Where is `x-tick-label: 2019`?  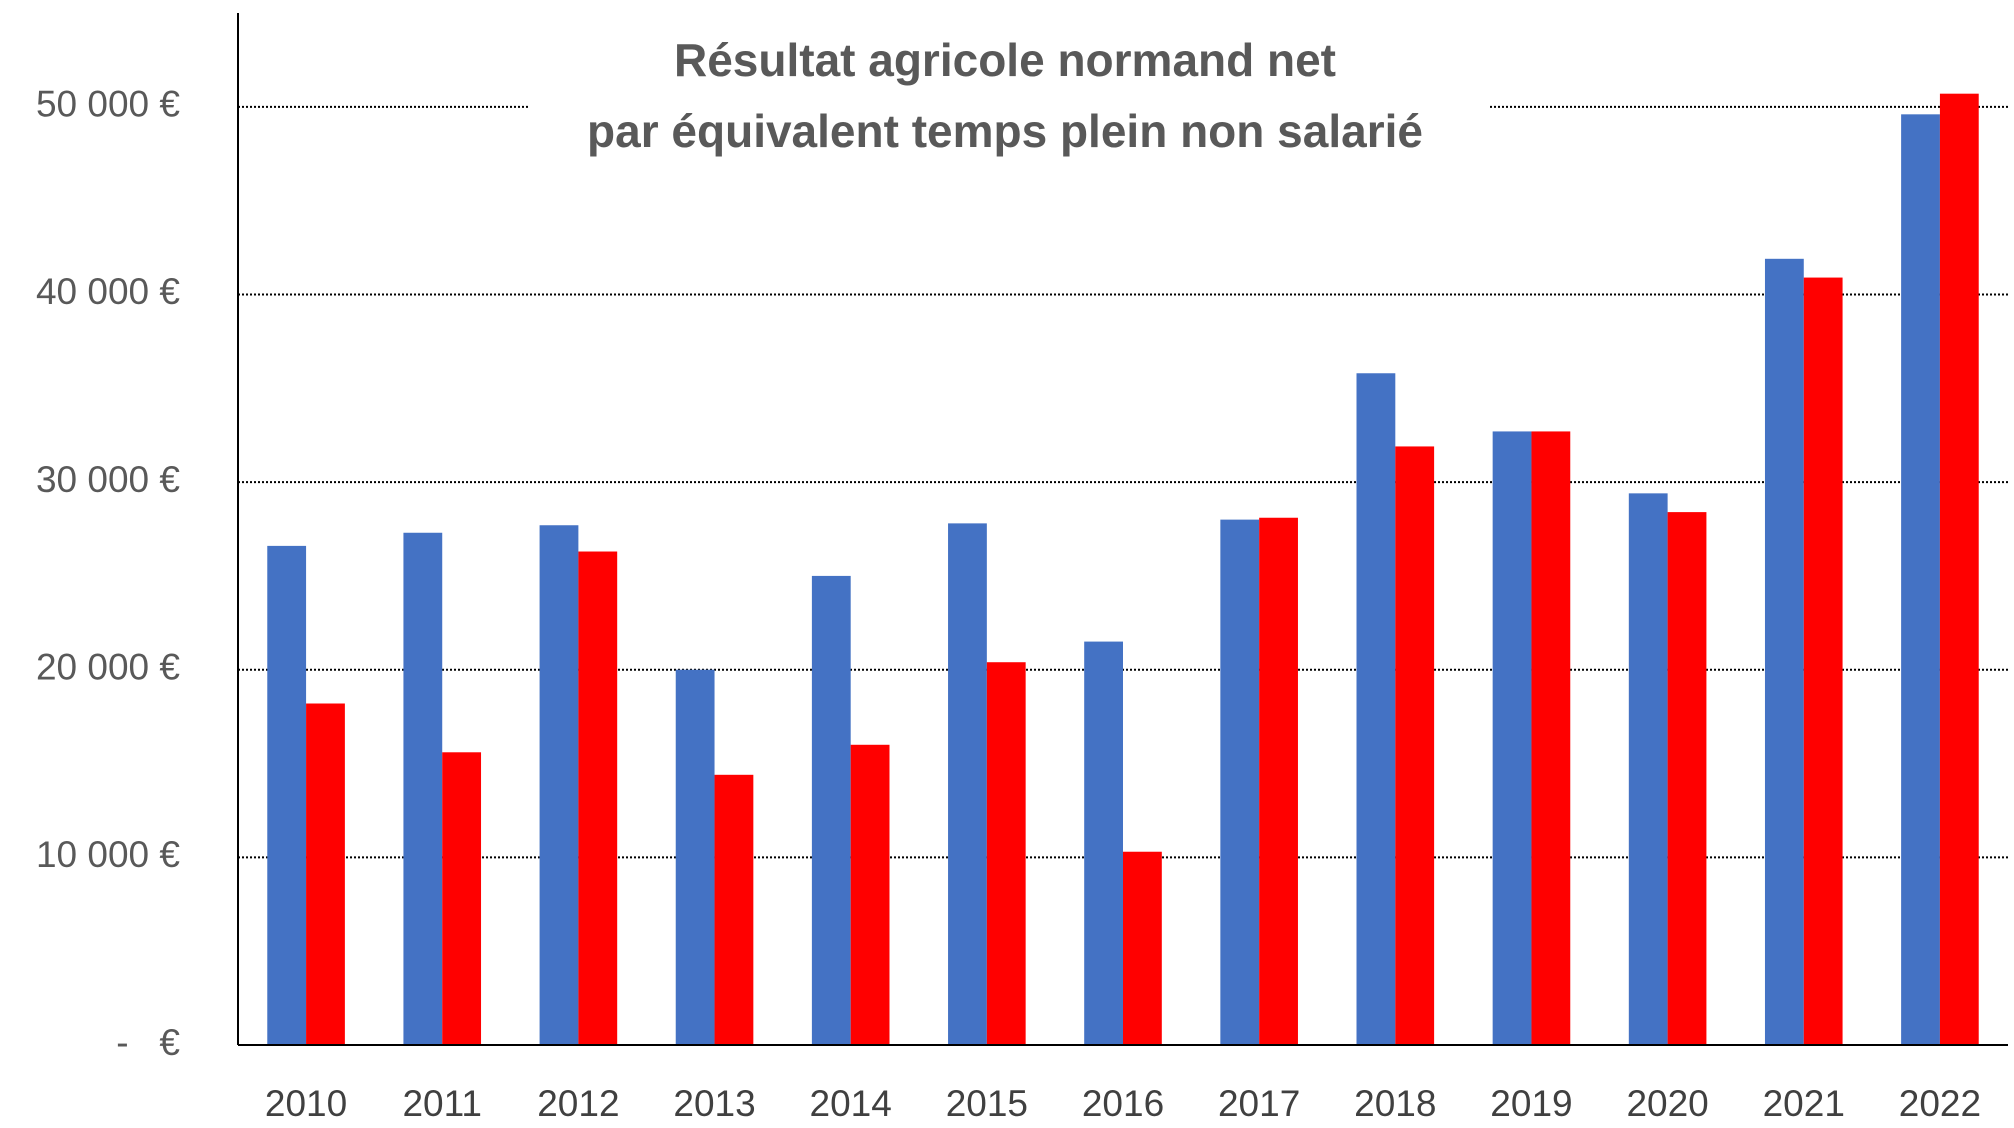 x-tick-label: 2019 is located at coordinates (1531, 1103).